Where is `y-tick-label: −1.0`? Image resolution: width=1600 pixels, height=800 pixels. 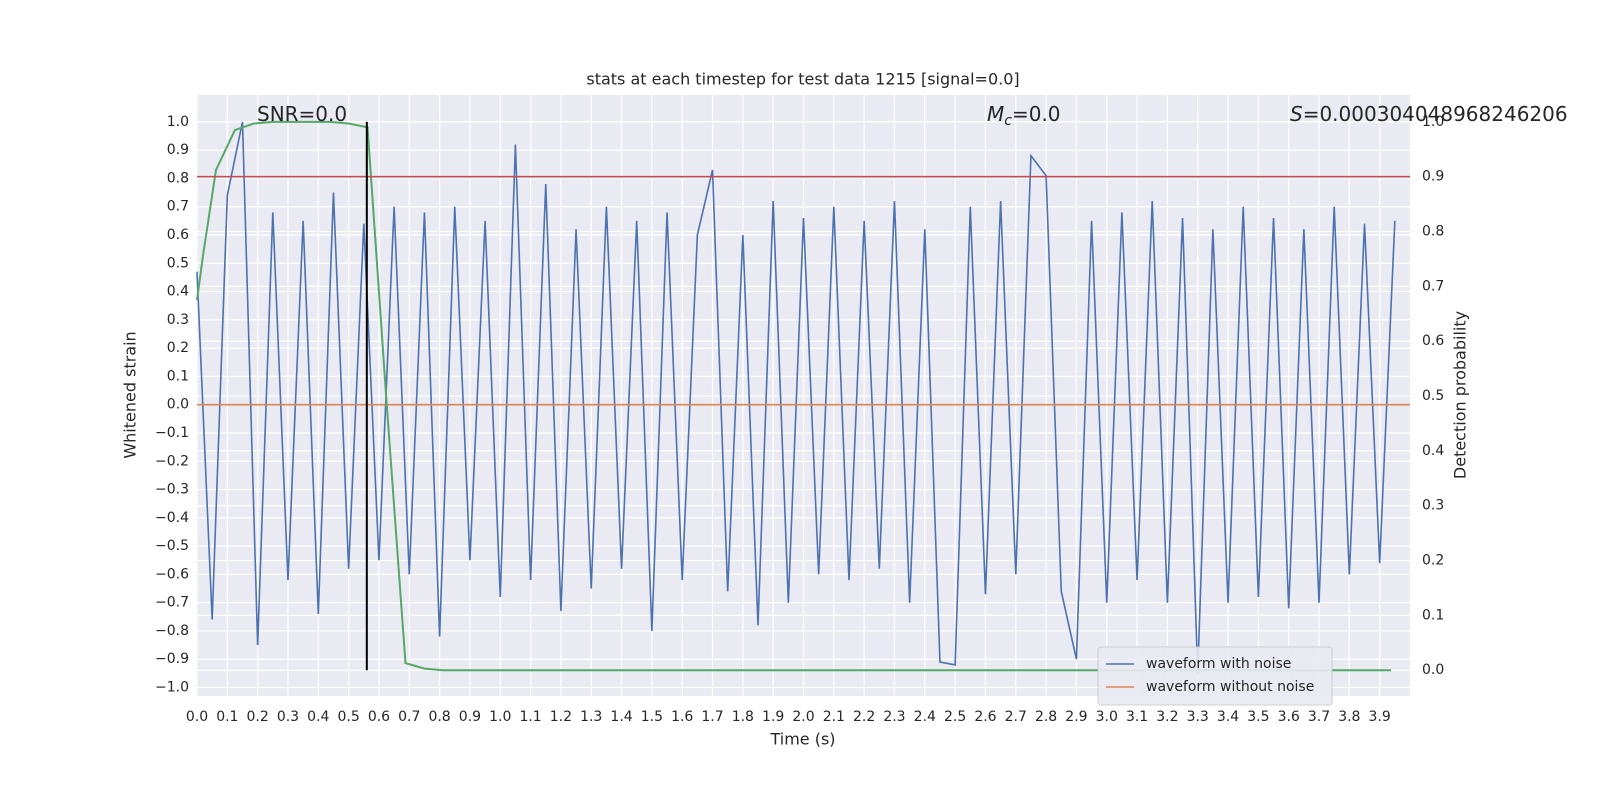 y-tick-label: −1.0 is located at coordinates (172, 688).